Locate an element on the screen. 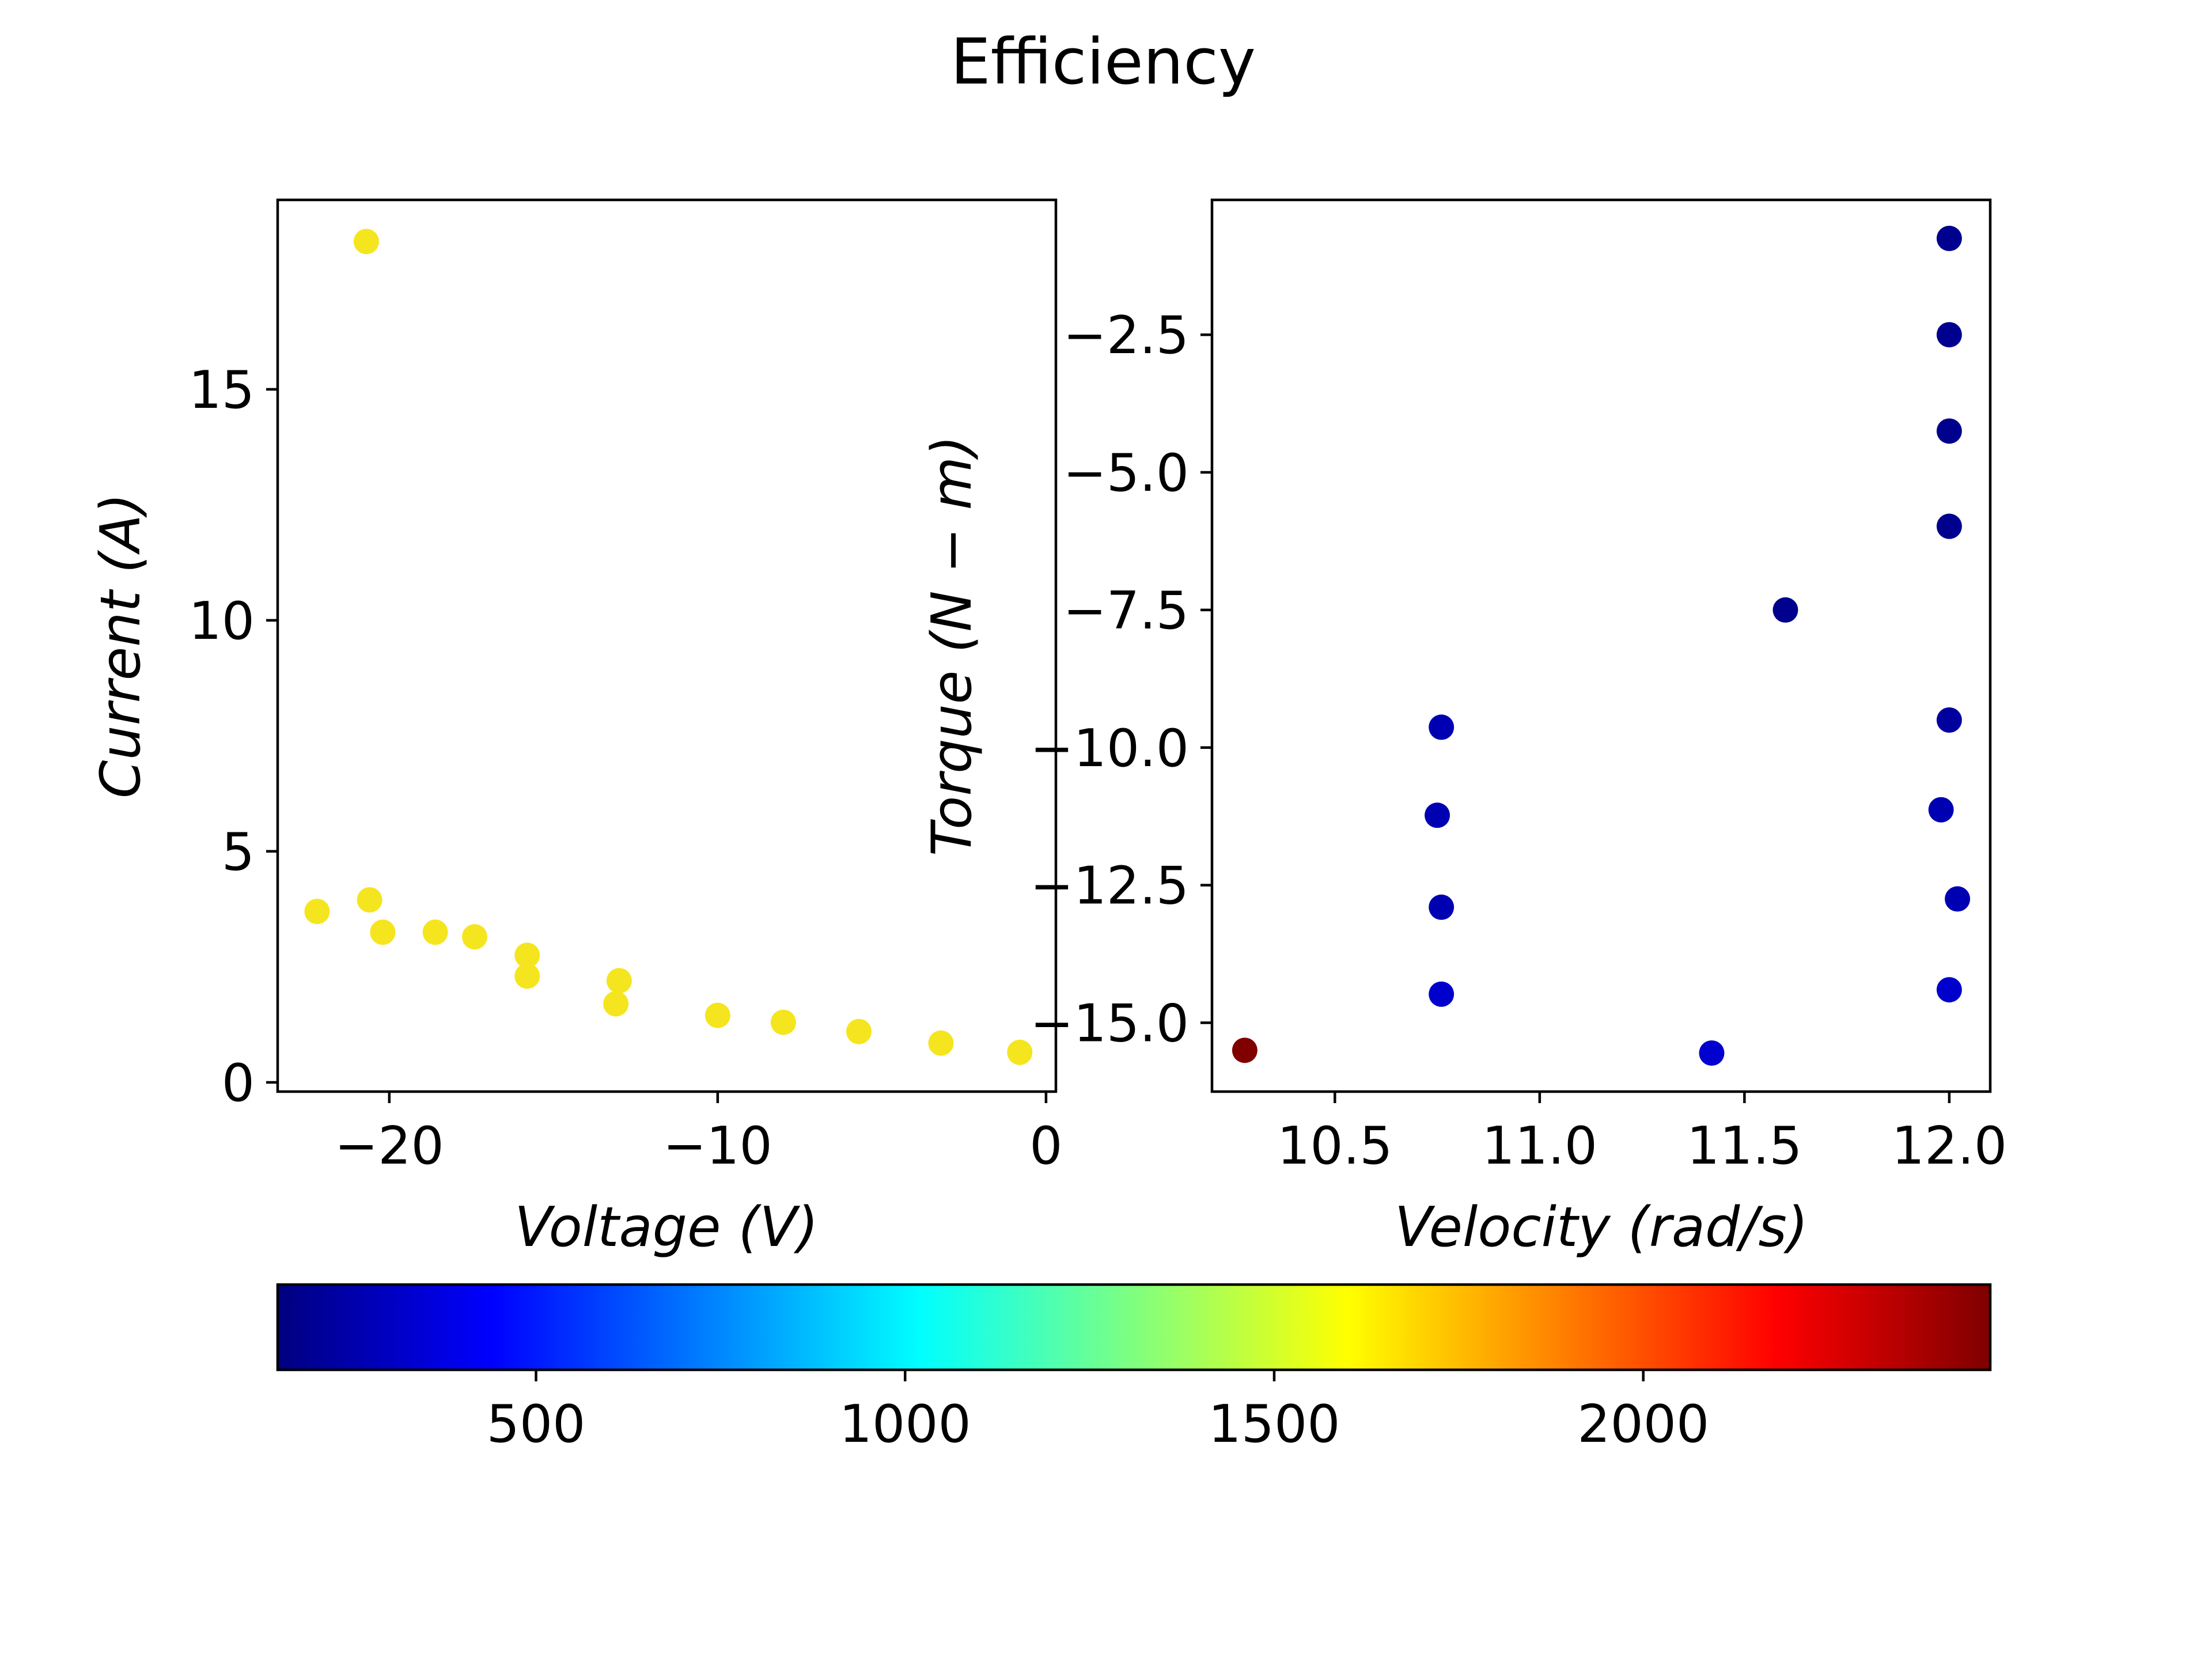  left-x-ticks: −20 −10 0 is located at coordinates (699, 1134).